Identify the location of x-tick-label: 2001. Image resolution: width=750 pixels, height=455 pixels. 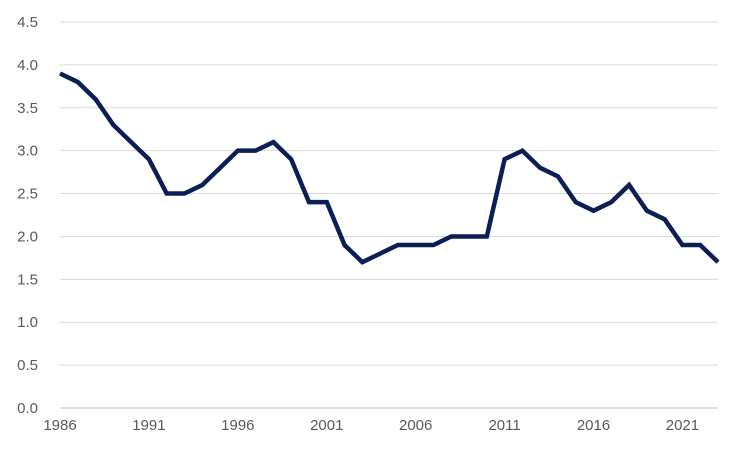
(326, 425).